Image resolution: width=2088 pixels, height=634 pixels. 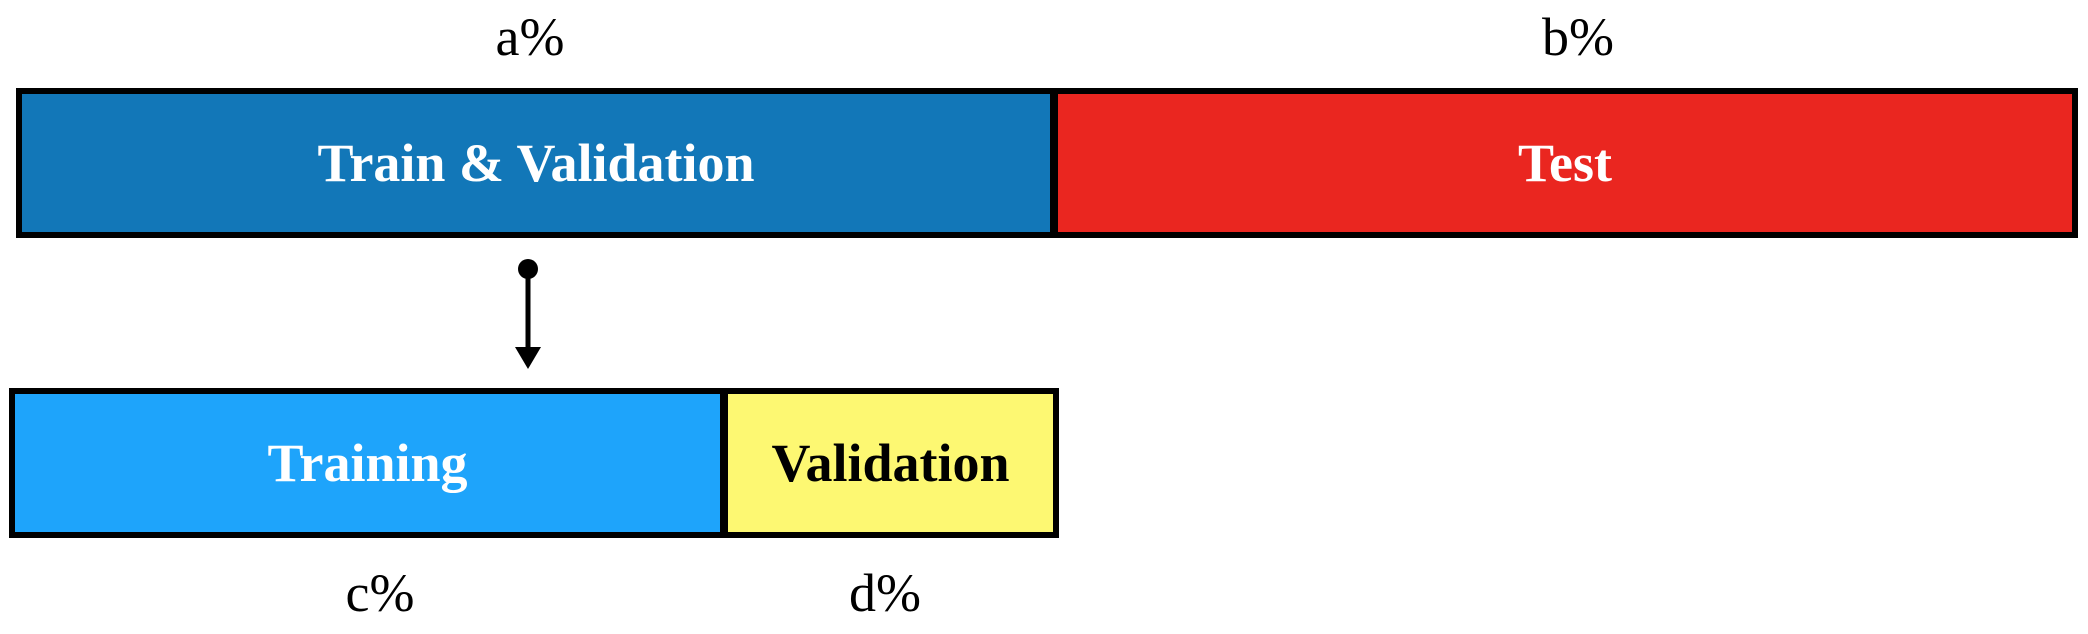 What do you see at coordinates (1578, 37) in the screenshot?
I see `test-percent-label: b%` at bounding box center [1578, 37].